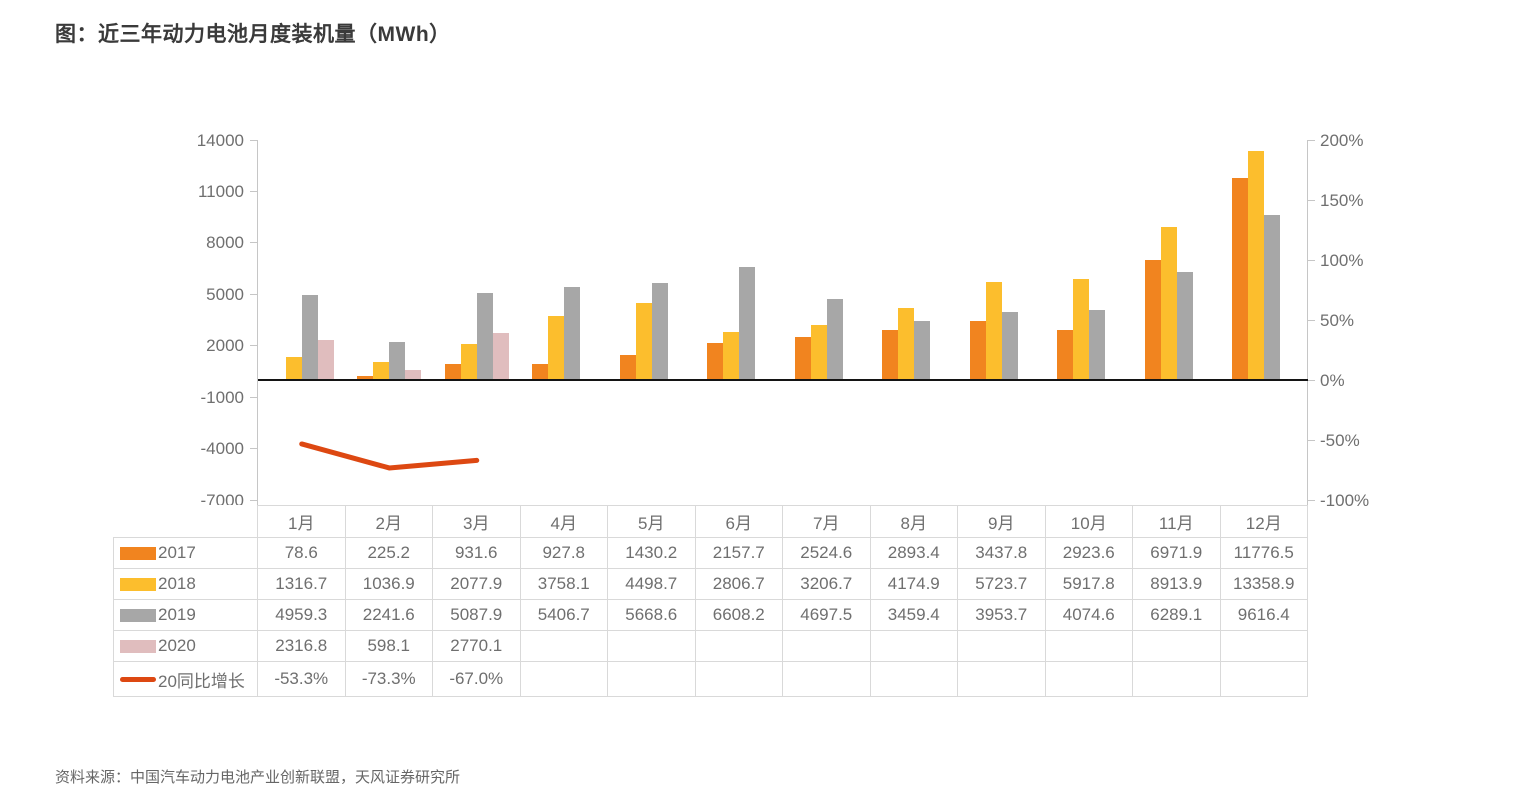 This screenshot has width=1531, height=810. I want to click on bar-2018-1月, so click(293, 368).